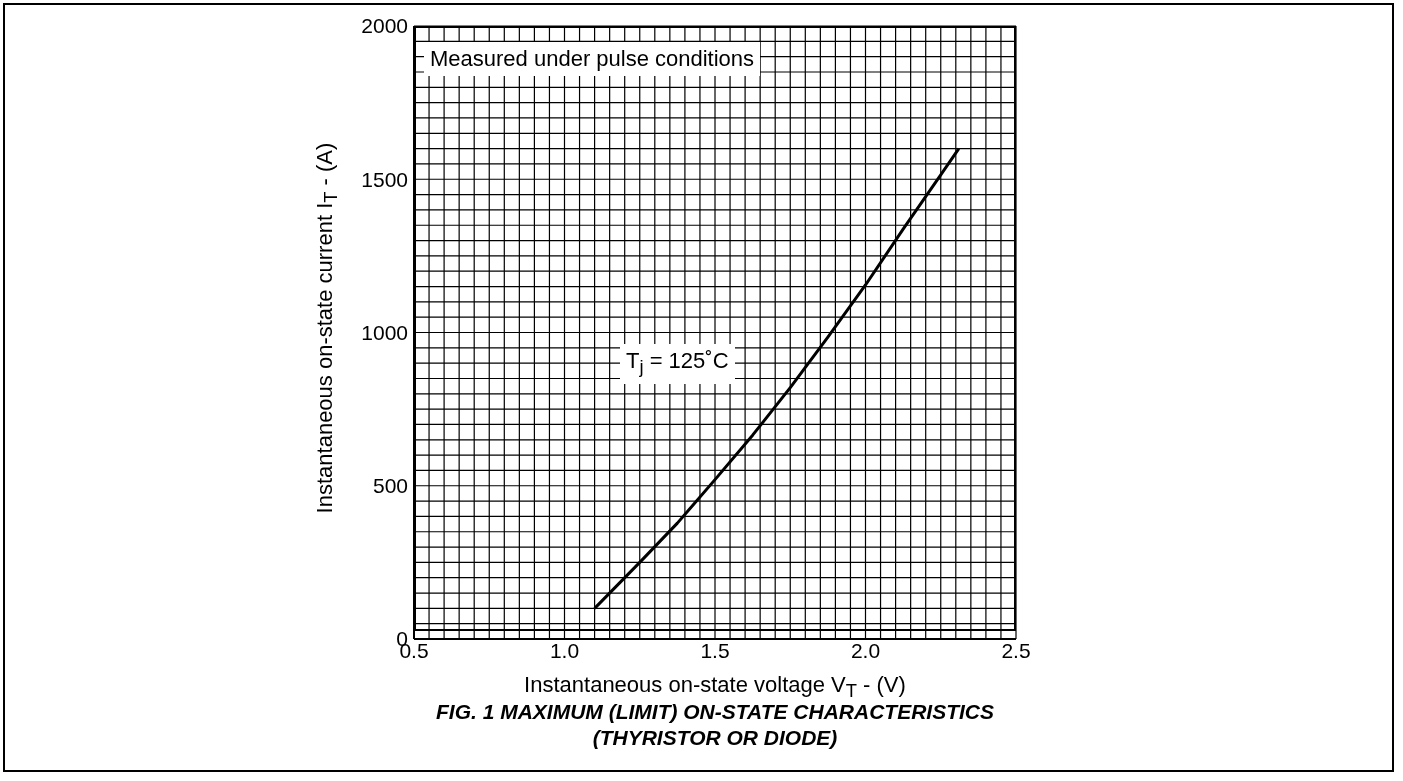 The height and width of the screenshot is (781, 1403). I want to click on y-tick-label: 1000, so click(384, 332).